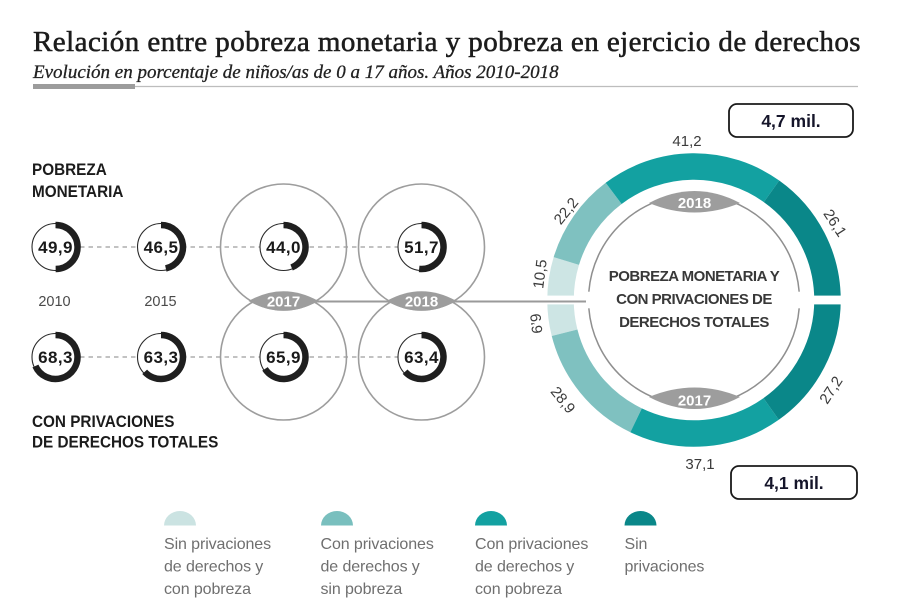 The height and width of the screenshot is (614, 917). I want to click on svg-text: 44,0, so click(283, 247).